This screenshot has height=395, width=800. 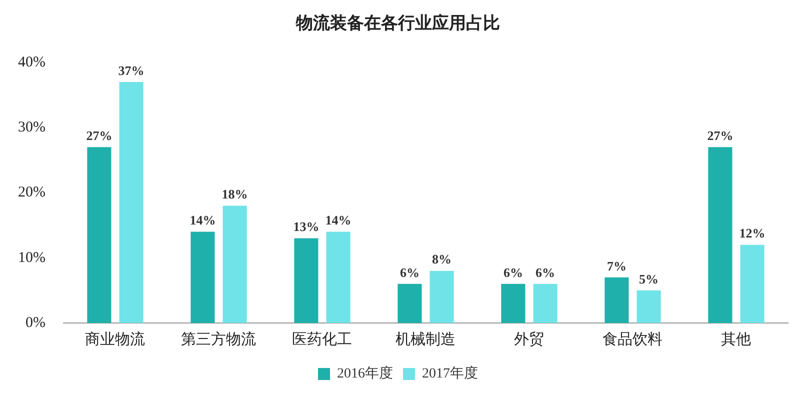 What do you see at coordinates (32, 62) in the screenshot?
I see `y-tick-label: 40%` at bounding box center [32, 62].